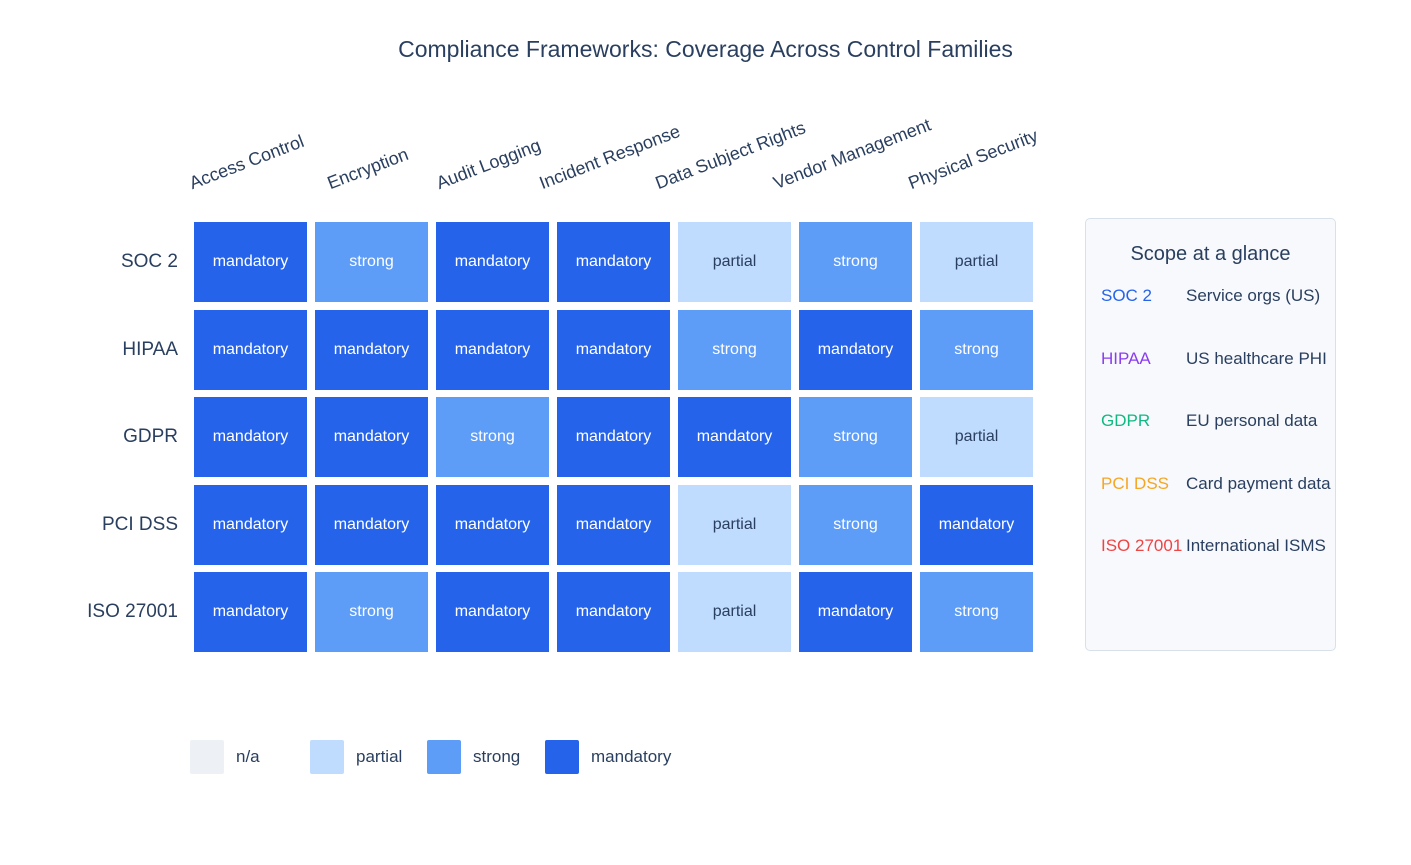 This screenshot has width=1411, height=865. Describe the element at coordinates (1258, 483) in the screenshot. I see `scope-entry-description: Card payment data` at that location.